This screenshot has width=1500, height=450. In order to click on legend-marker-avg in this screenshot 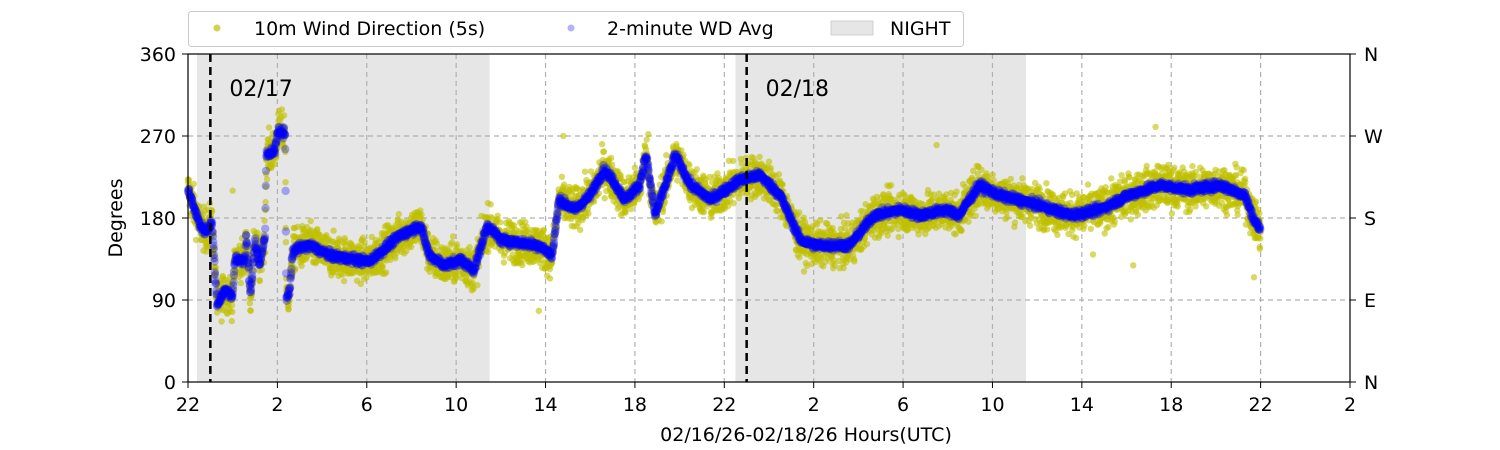, I will do `click(571, 28)`.